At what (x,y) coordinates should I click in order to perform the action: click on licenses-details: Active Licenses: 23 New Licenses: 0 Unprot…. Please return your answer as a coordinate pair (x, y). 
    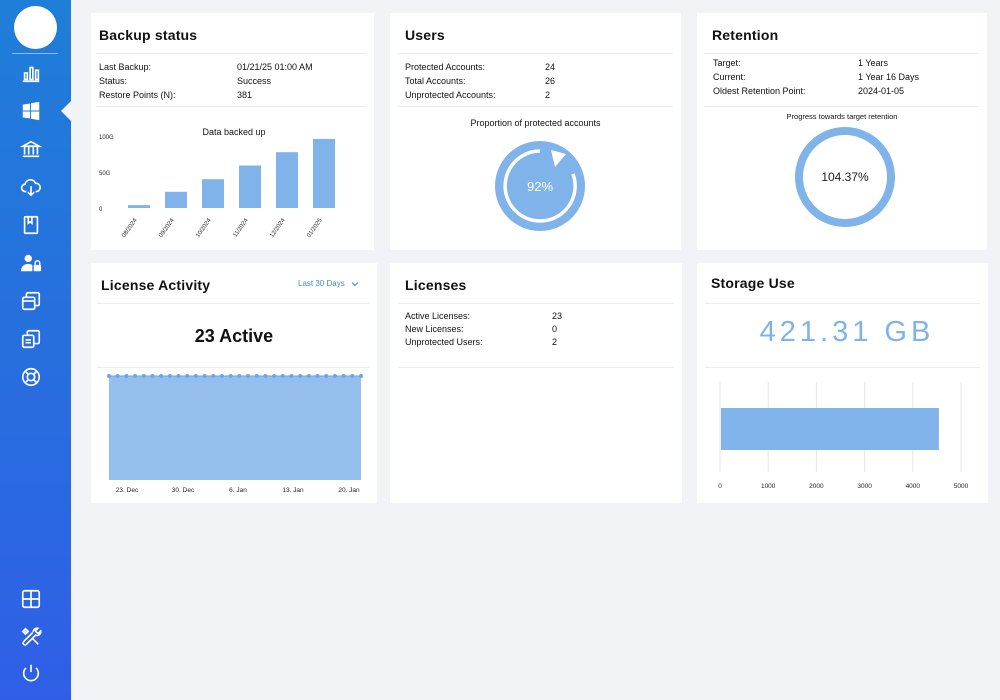
    Looking at the image, I should click on (540, 329).